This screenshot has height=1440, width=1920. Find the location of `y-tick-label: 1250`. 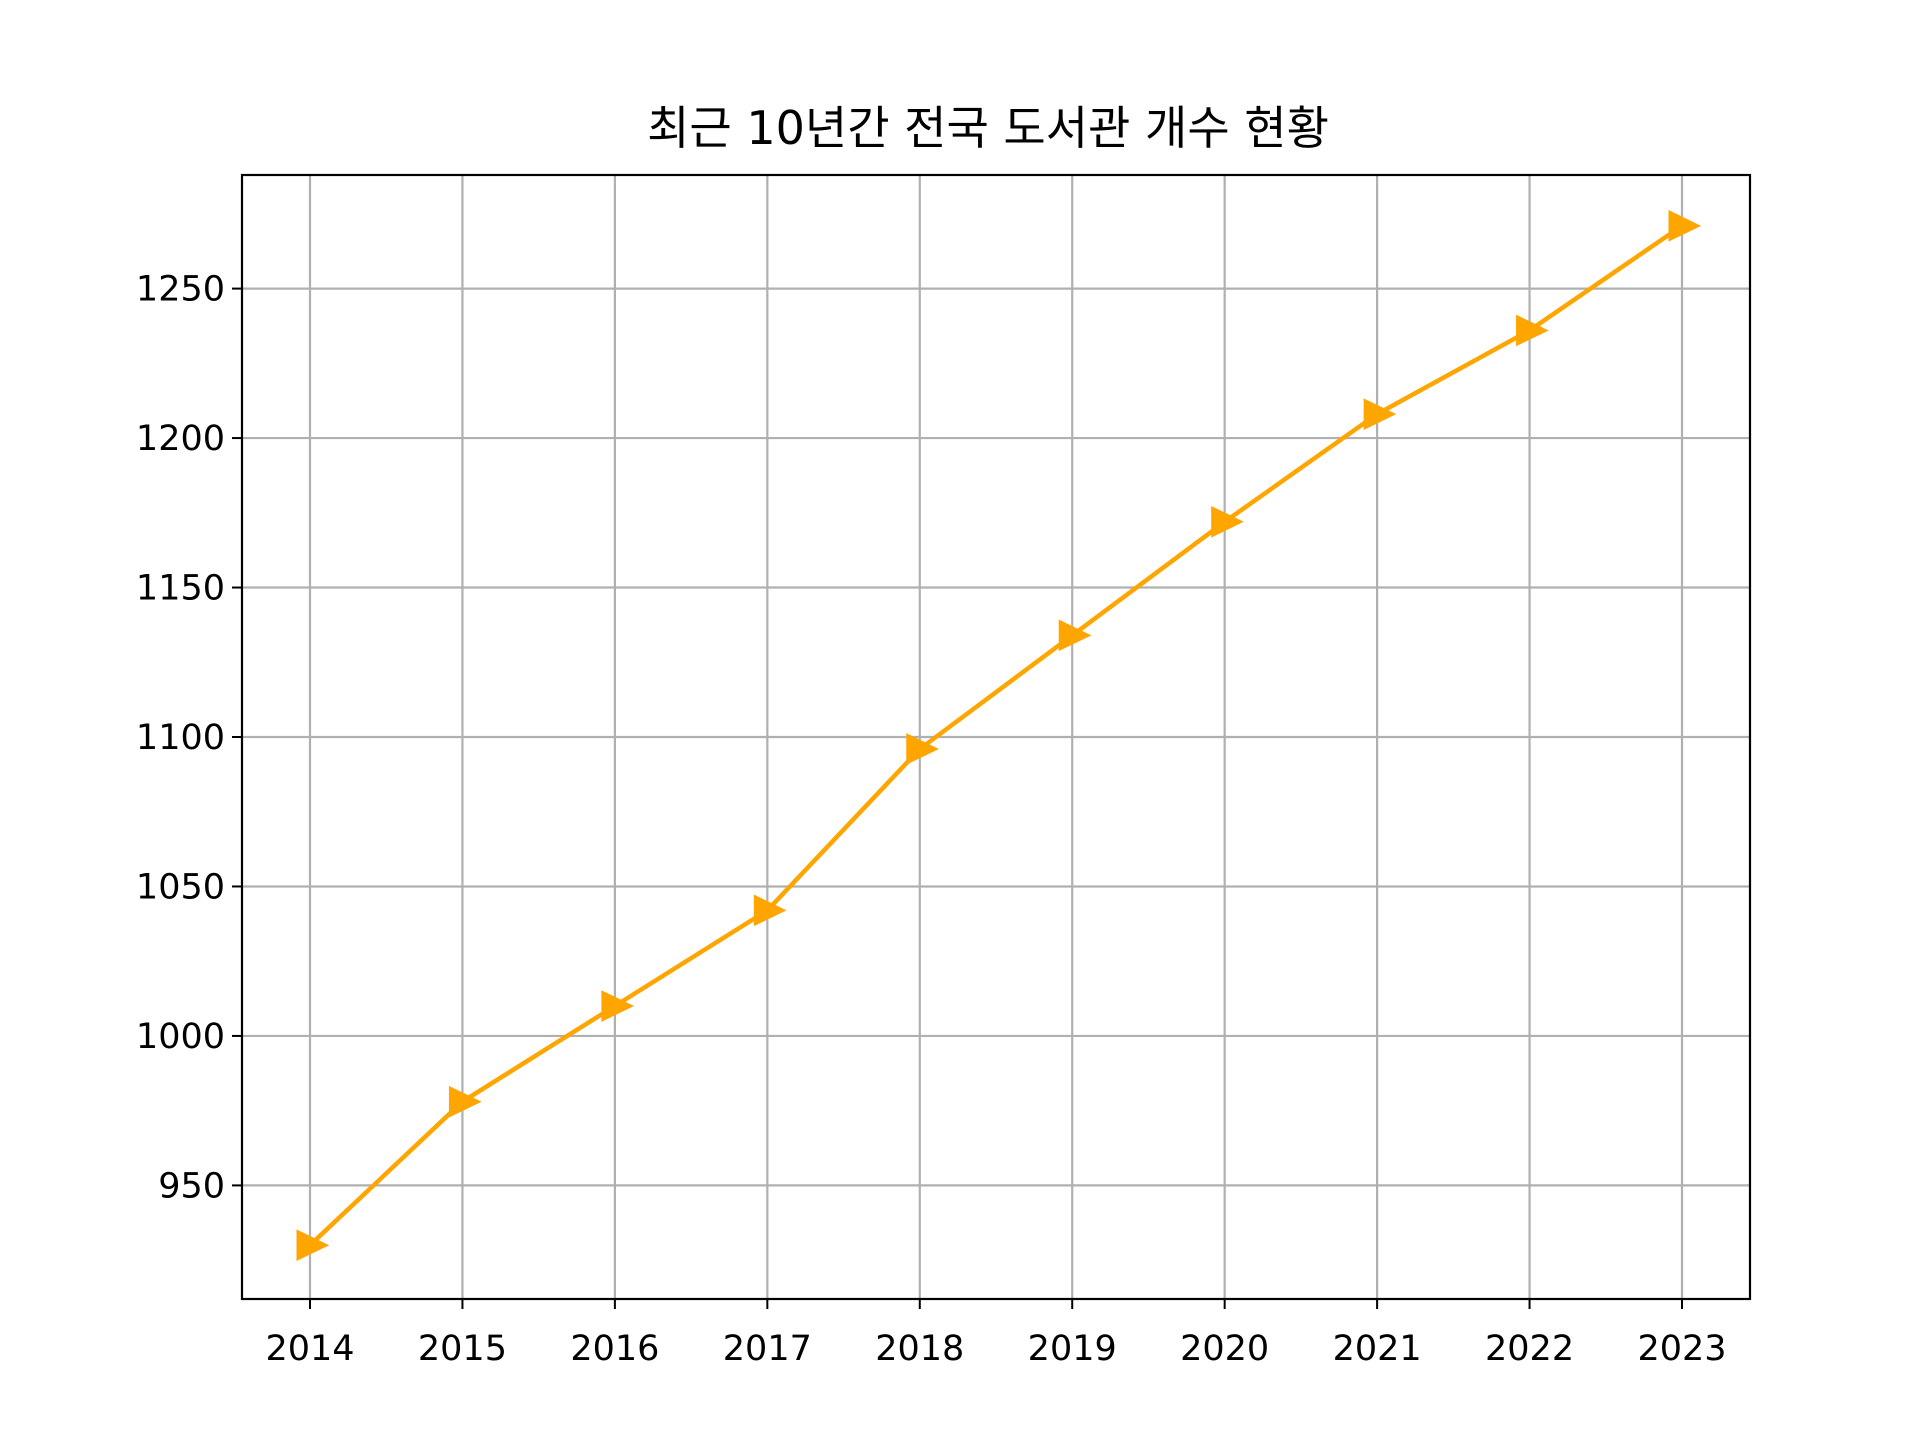

y-tick-label: 1250 is located at coordinates (180, 290).